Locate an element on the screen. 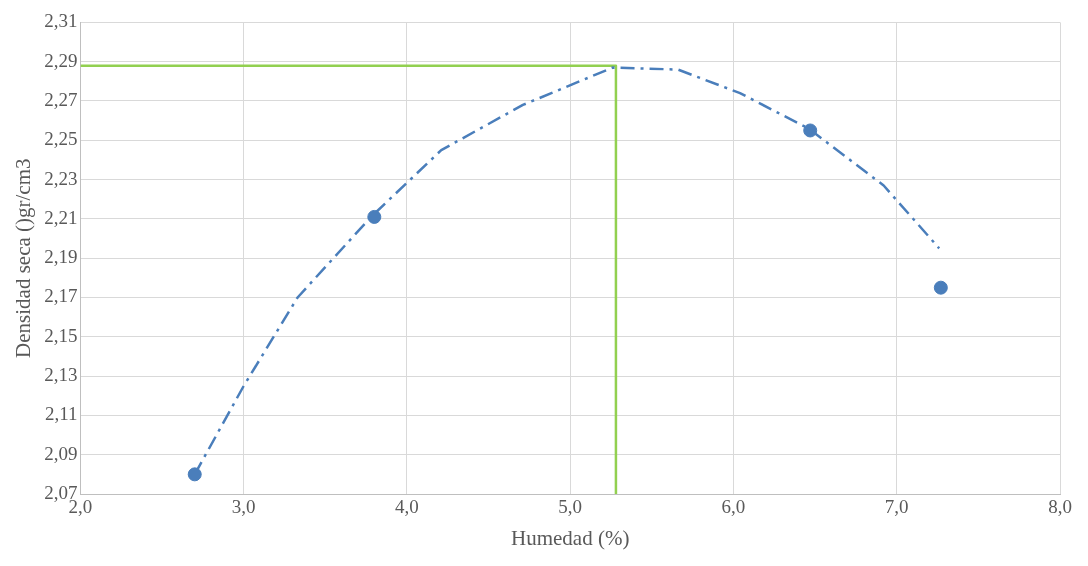 This screenshot has height=566, width=1088. y-tick-label: 2,31 is located at coordinates (61, 21).